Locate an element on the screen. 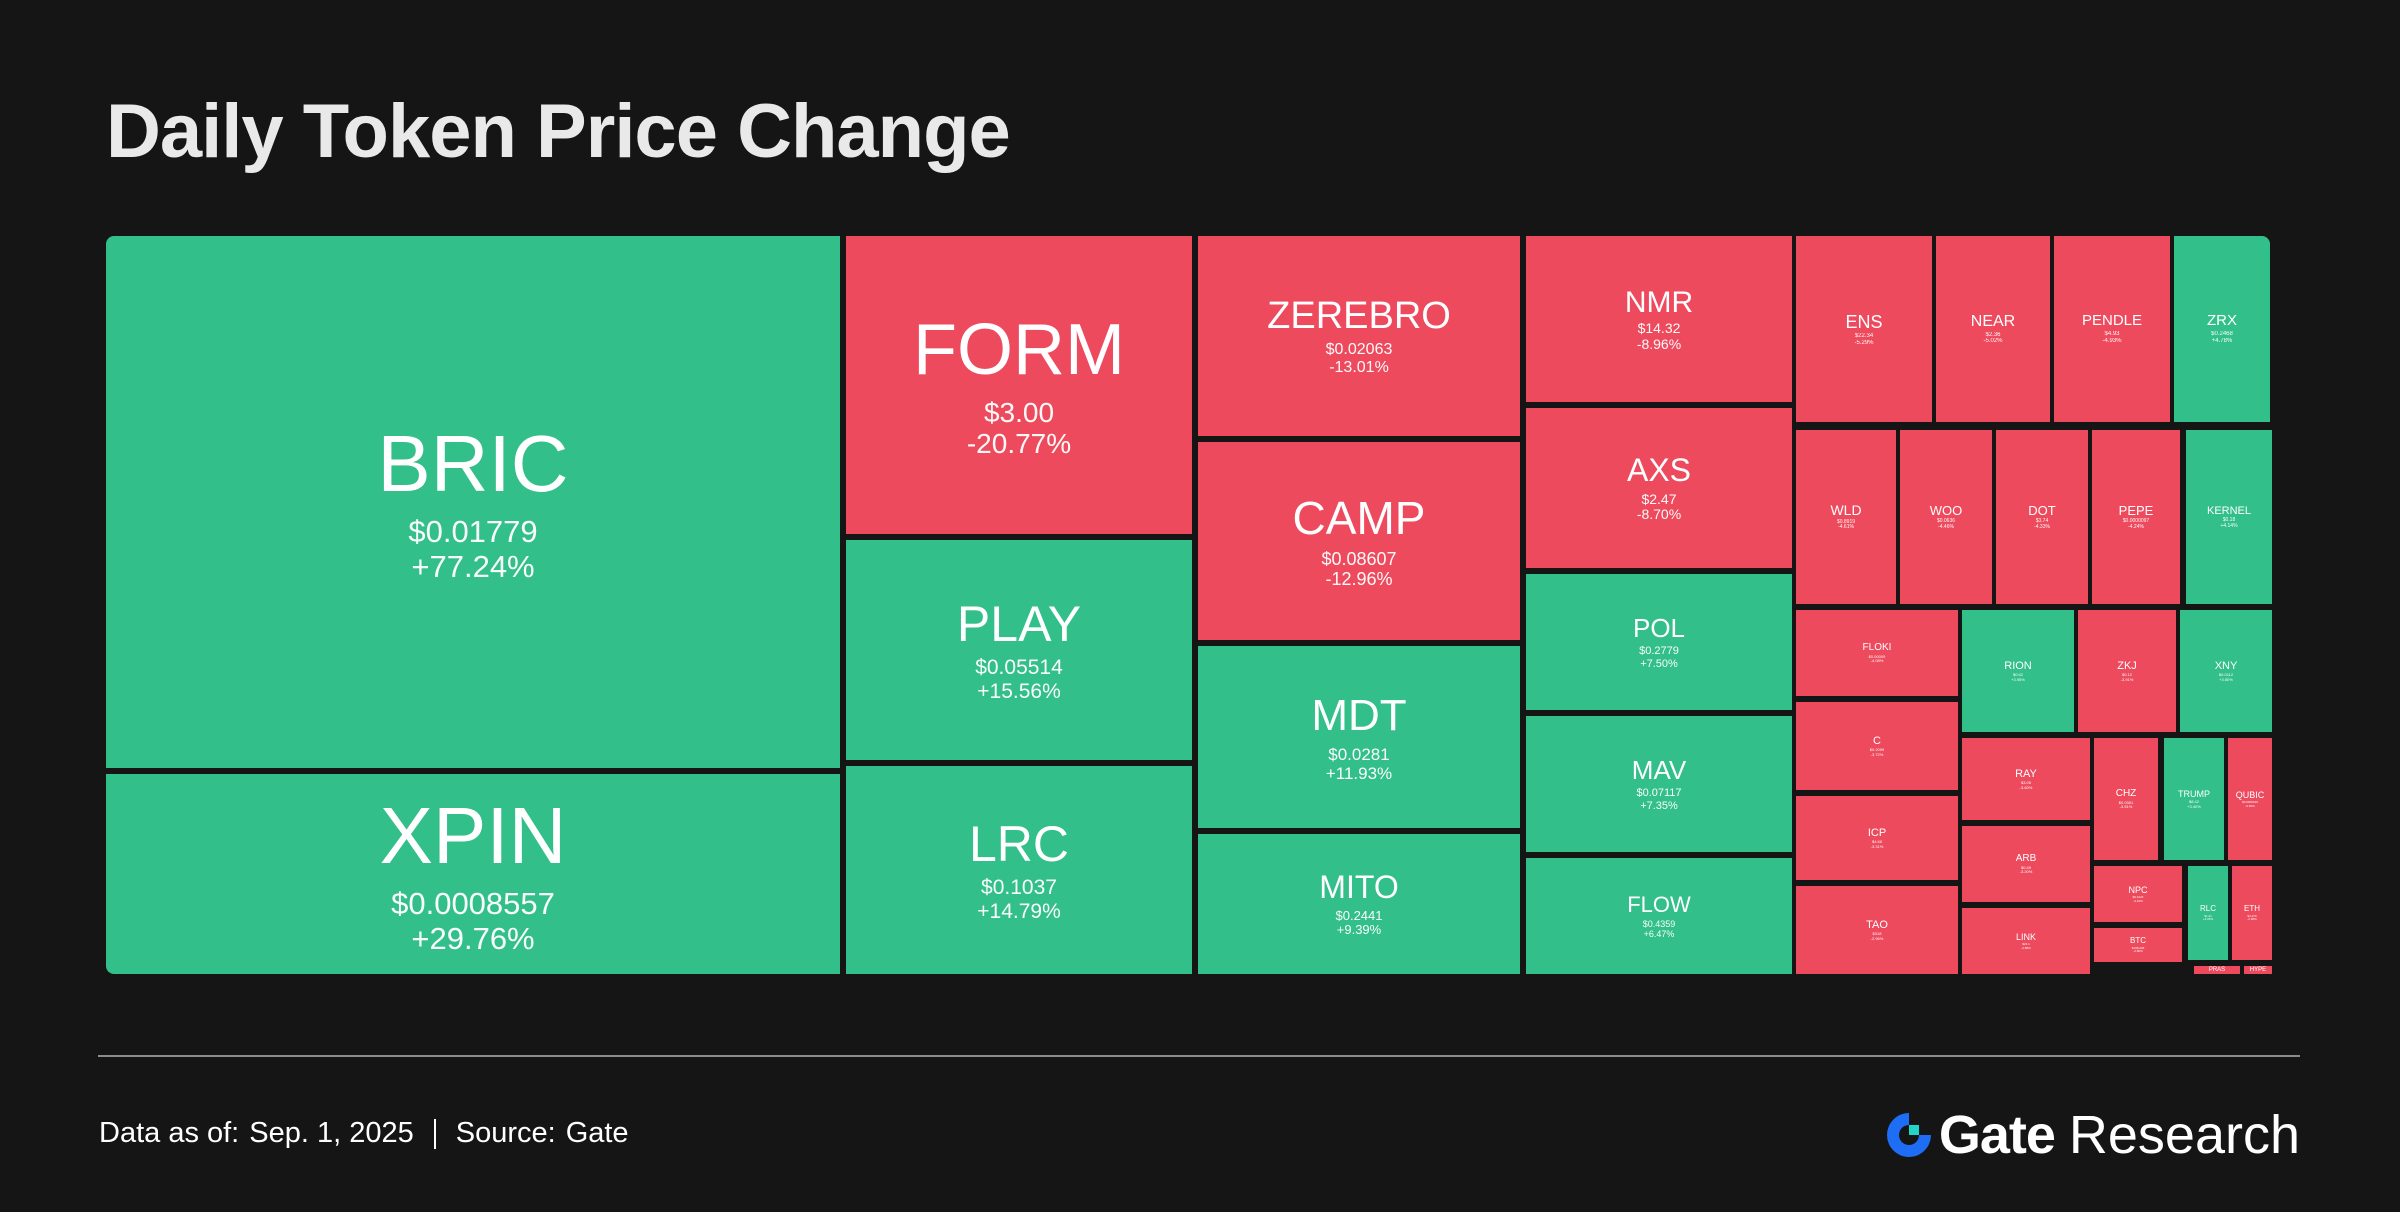  tile-xny: XNY $0.0112 +3.80% is located at coordinates (2226, 671).